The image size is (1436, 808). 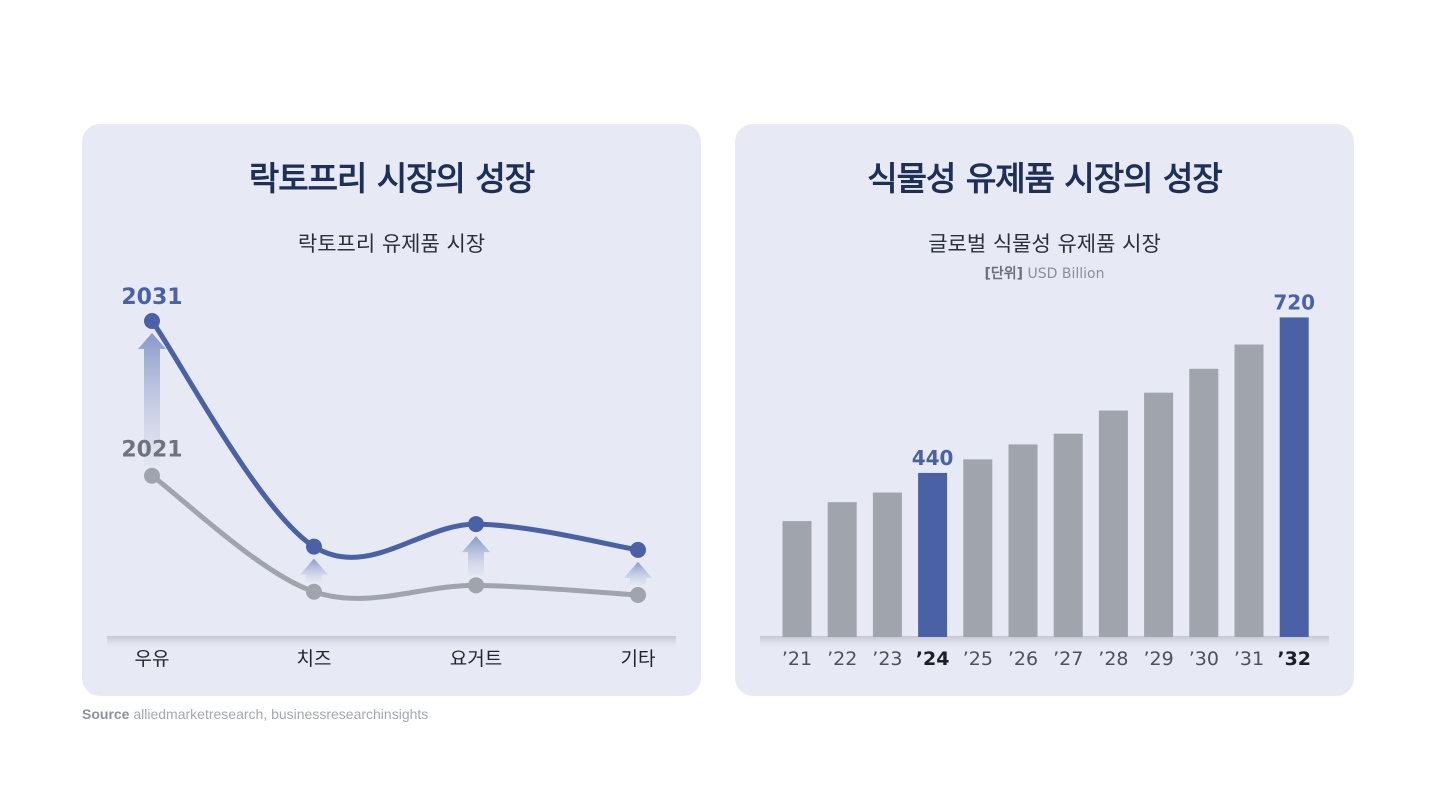 What do you see at coordinates (1204, 659) in the screenshot?
I see `x-tick-label: ’30` at bounding box center [1204, 659].